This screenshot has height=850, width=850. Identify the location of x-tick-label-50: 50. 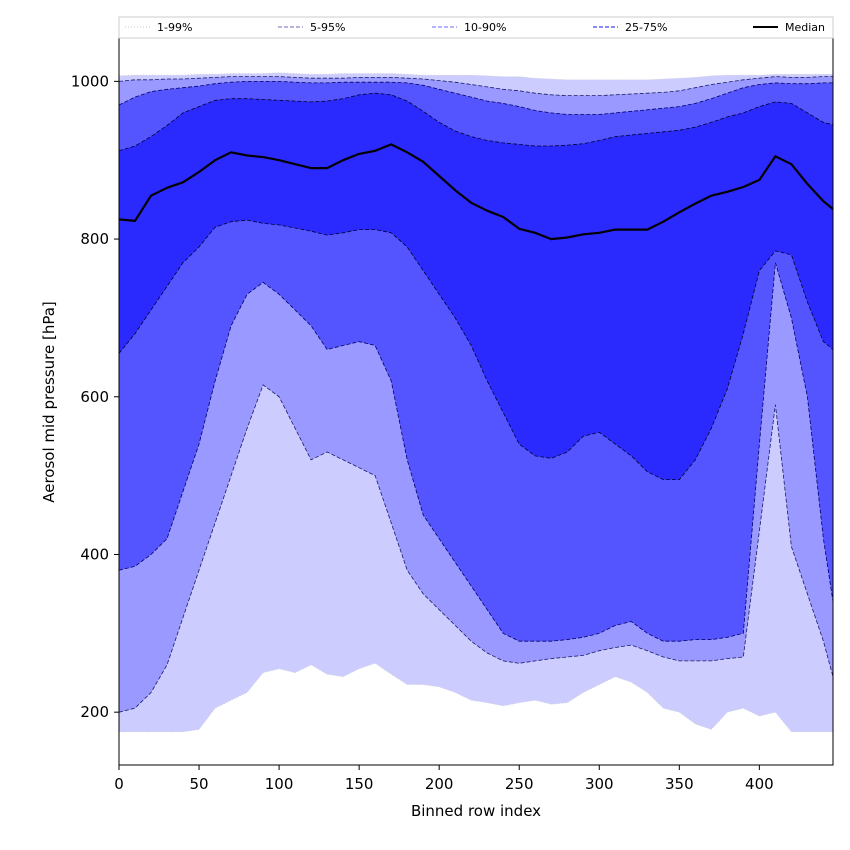
(198, 784).